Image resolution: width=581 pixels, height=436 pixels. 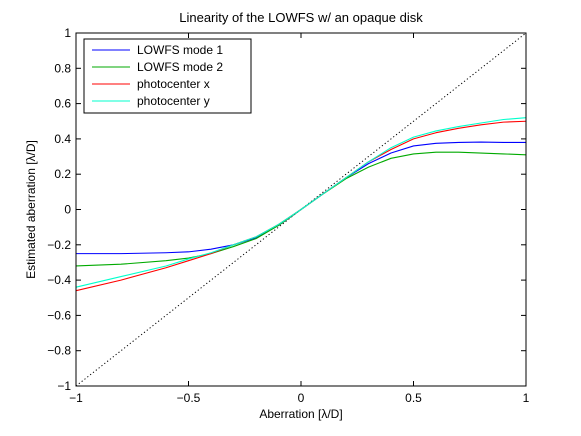 I want to click on legend-label: LOWFS mode 1, so click(x=180, y=50).